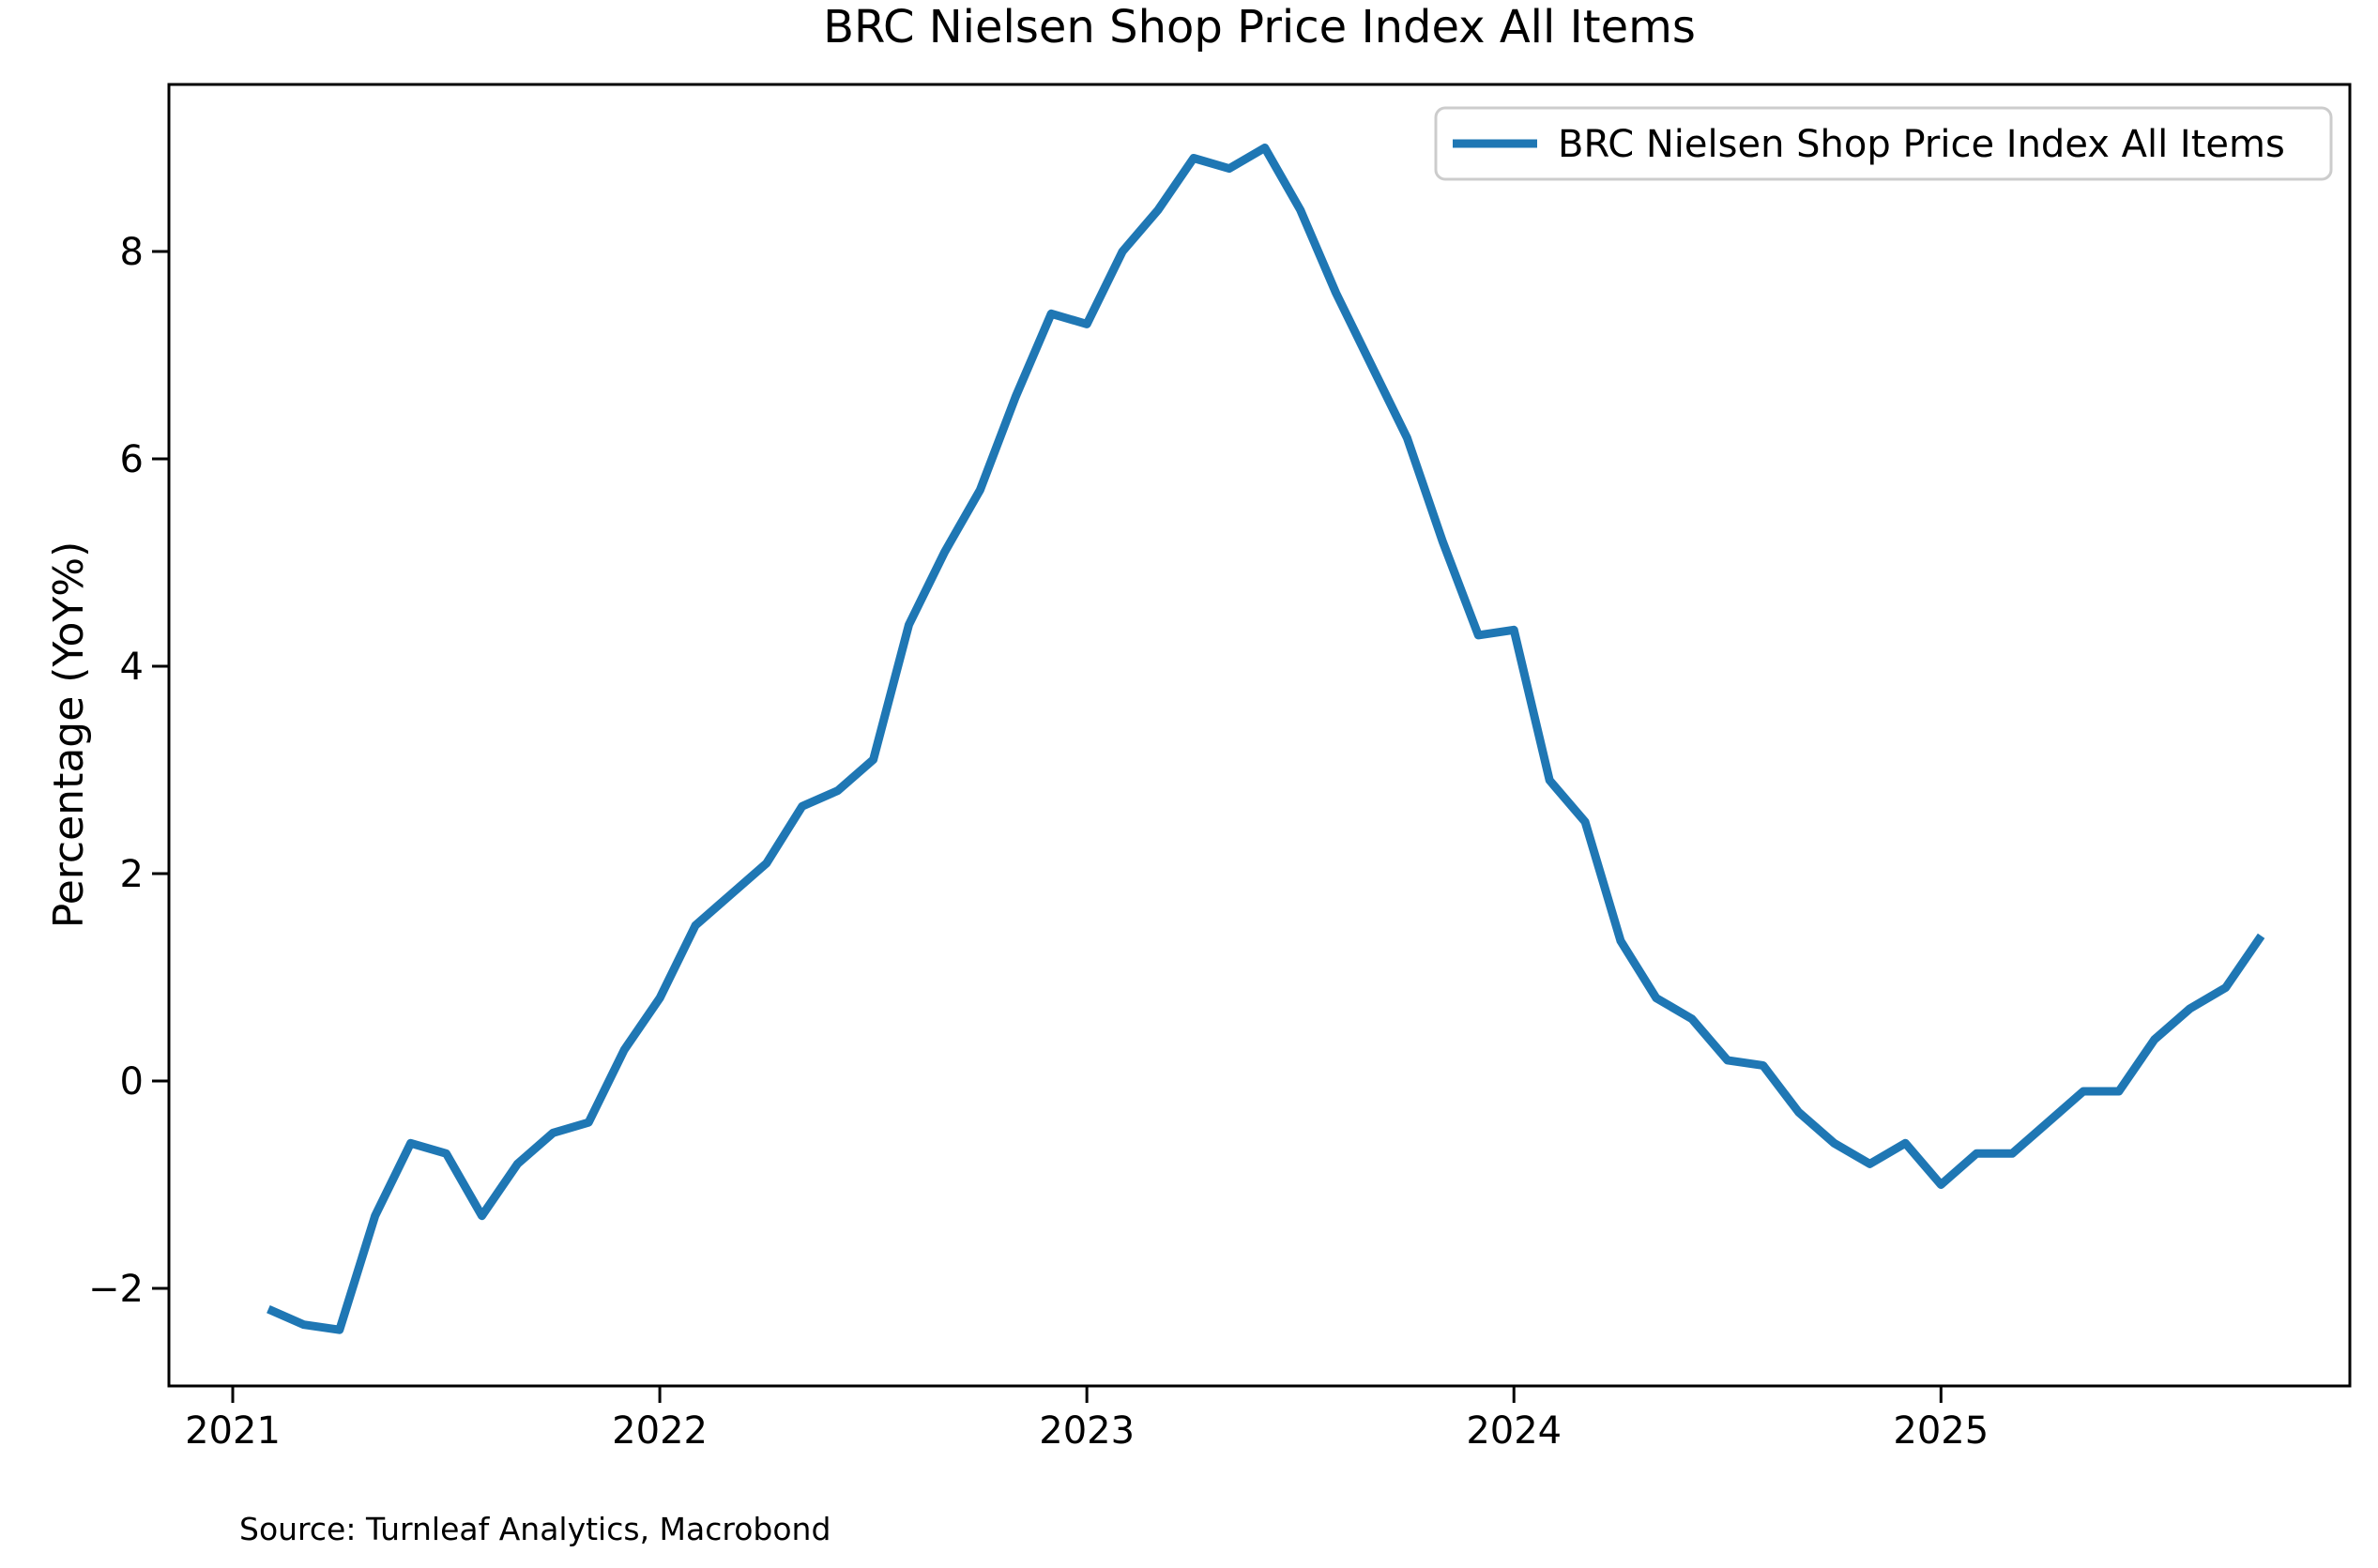  What do you see at coordinates (132, 459) in the screenshot?
I see `y-tick-label-6: 6` at bounding box center [132, 459].